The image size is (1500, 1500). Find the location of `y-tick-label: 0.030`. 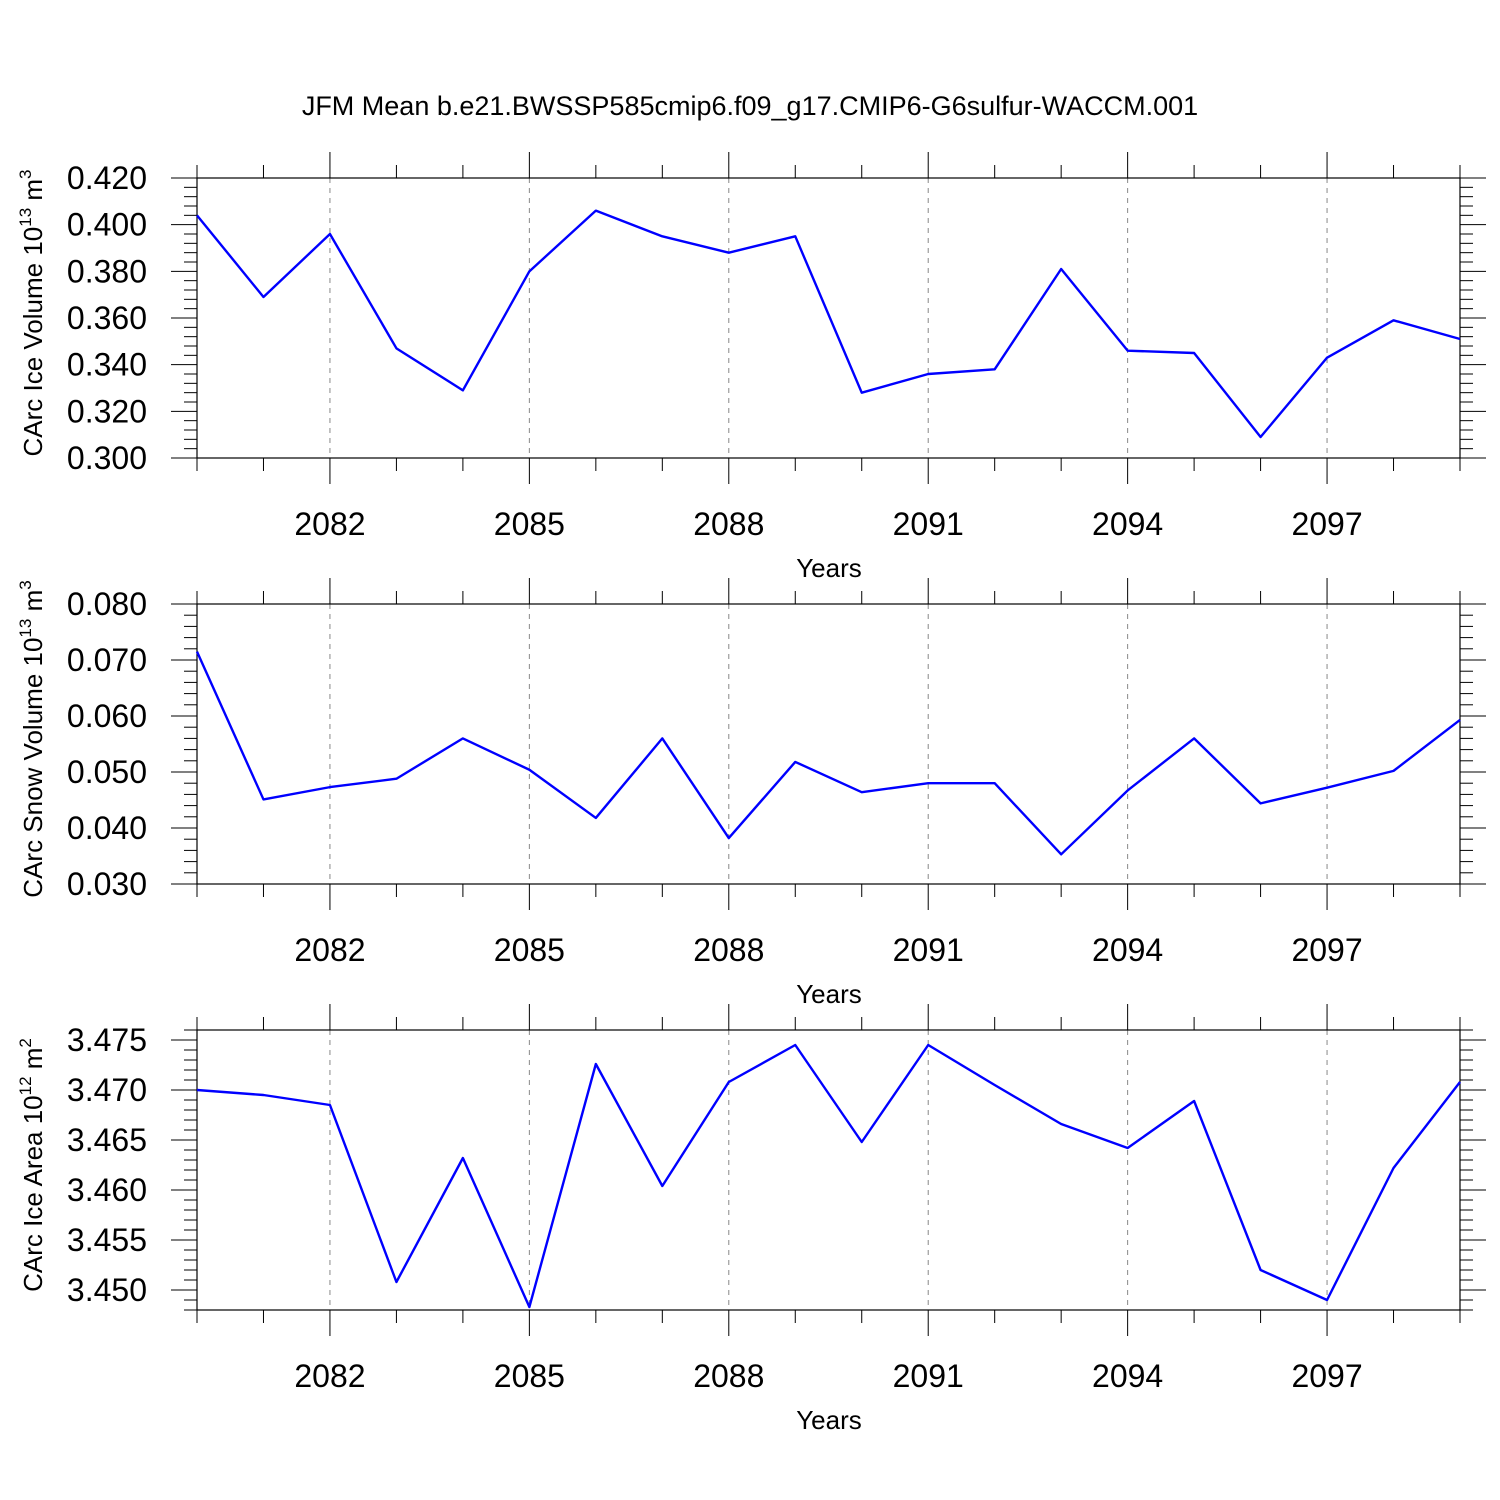

y-tick-label: 0.030 is located at coordinates (107, 884).